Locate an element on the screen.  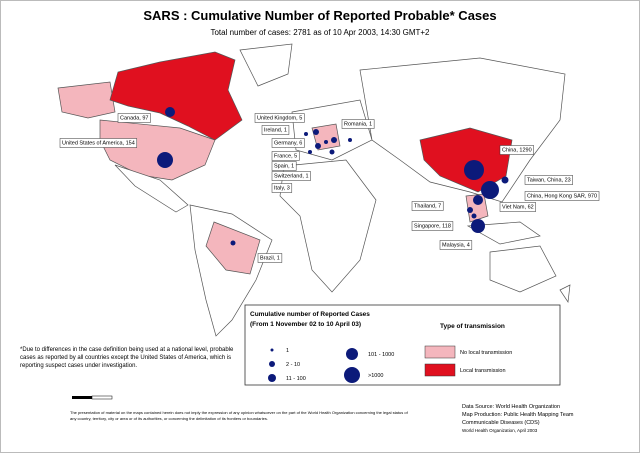
country-label-text: Switzerland, 1 is located at coordinates (291, 176).